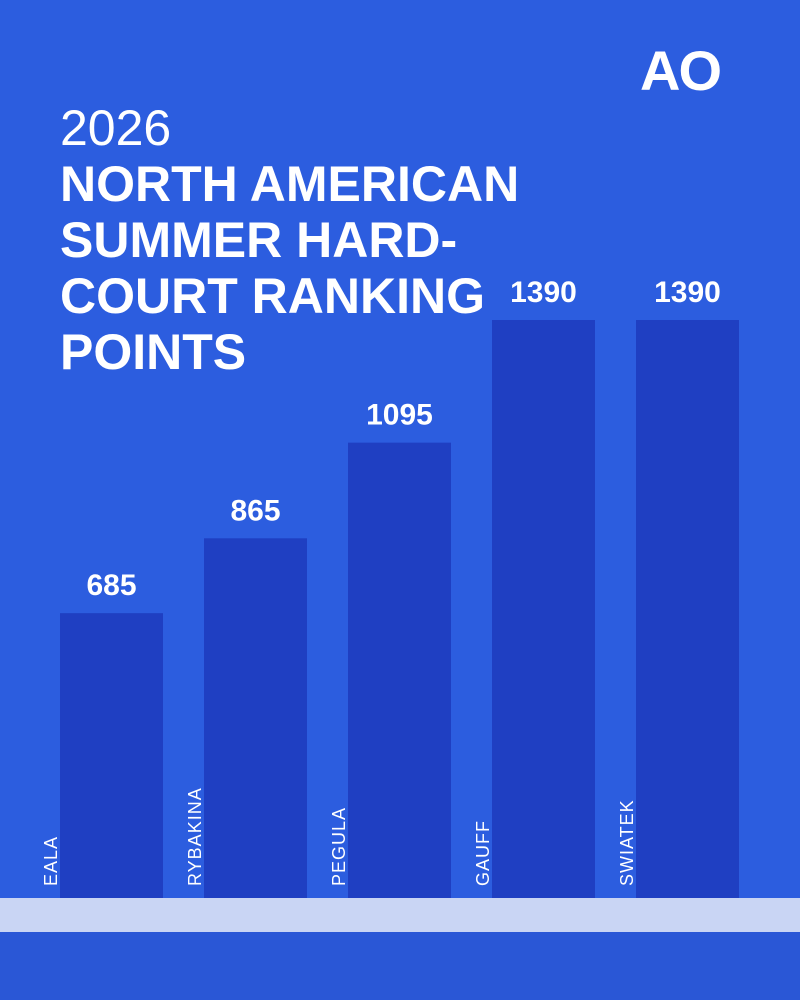  I want to click on chart-title: 2026, so click(116, 128).